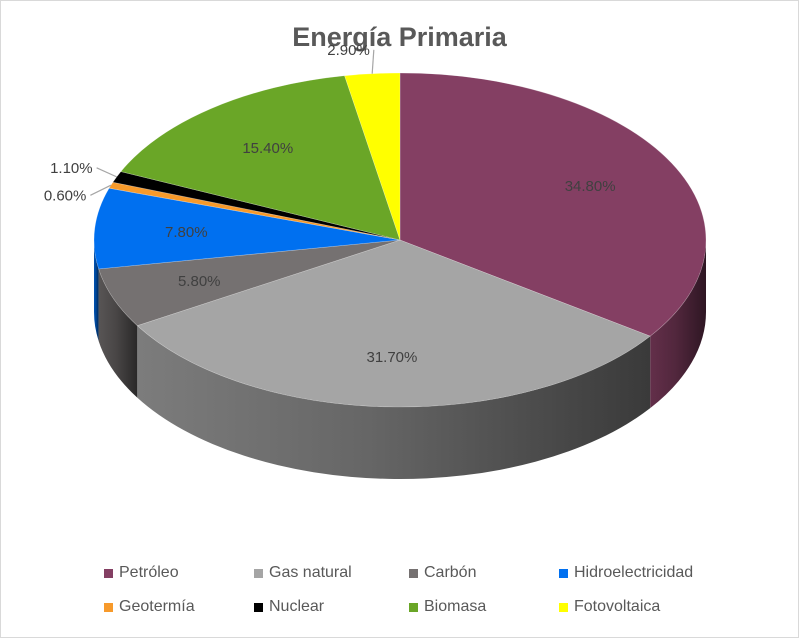  What do you see at coordinates (71, 168) in the screenshot?
I see `data-label-nuclear: 1.10%` at bounding box center [71, 168].